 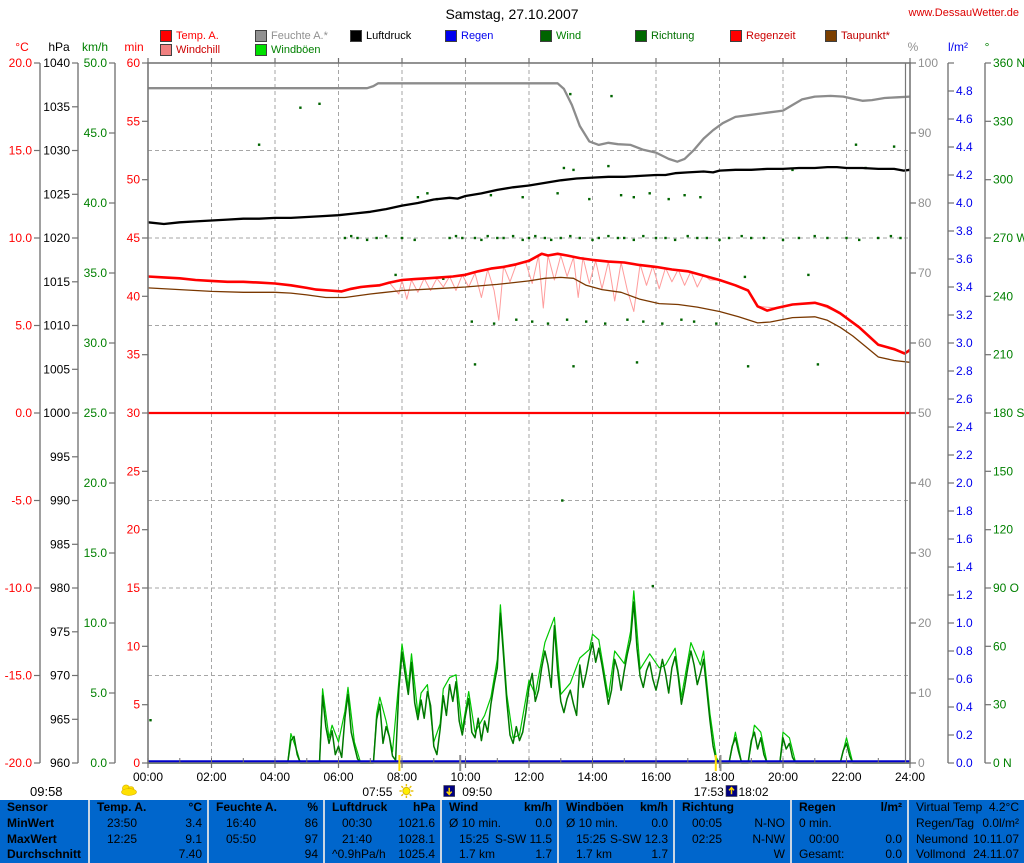 What do you see at coordinates (963, 13) in the screenshot?
I see `site-link: www.DessauWetter.de` at bounding box center [963, 13].